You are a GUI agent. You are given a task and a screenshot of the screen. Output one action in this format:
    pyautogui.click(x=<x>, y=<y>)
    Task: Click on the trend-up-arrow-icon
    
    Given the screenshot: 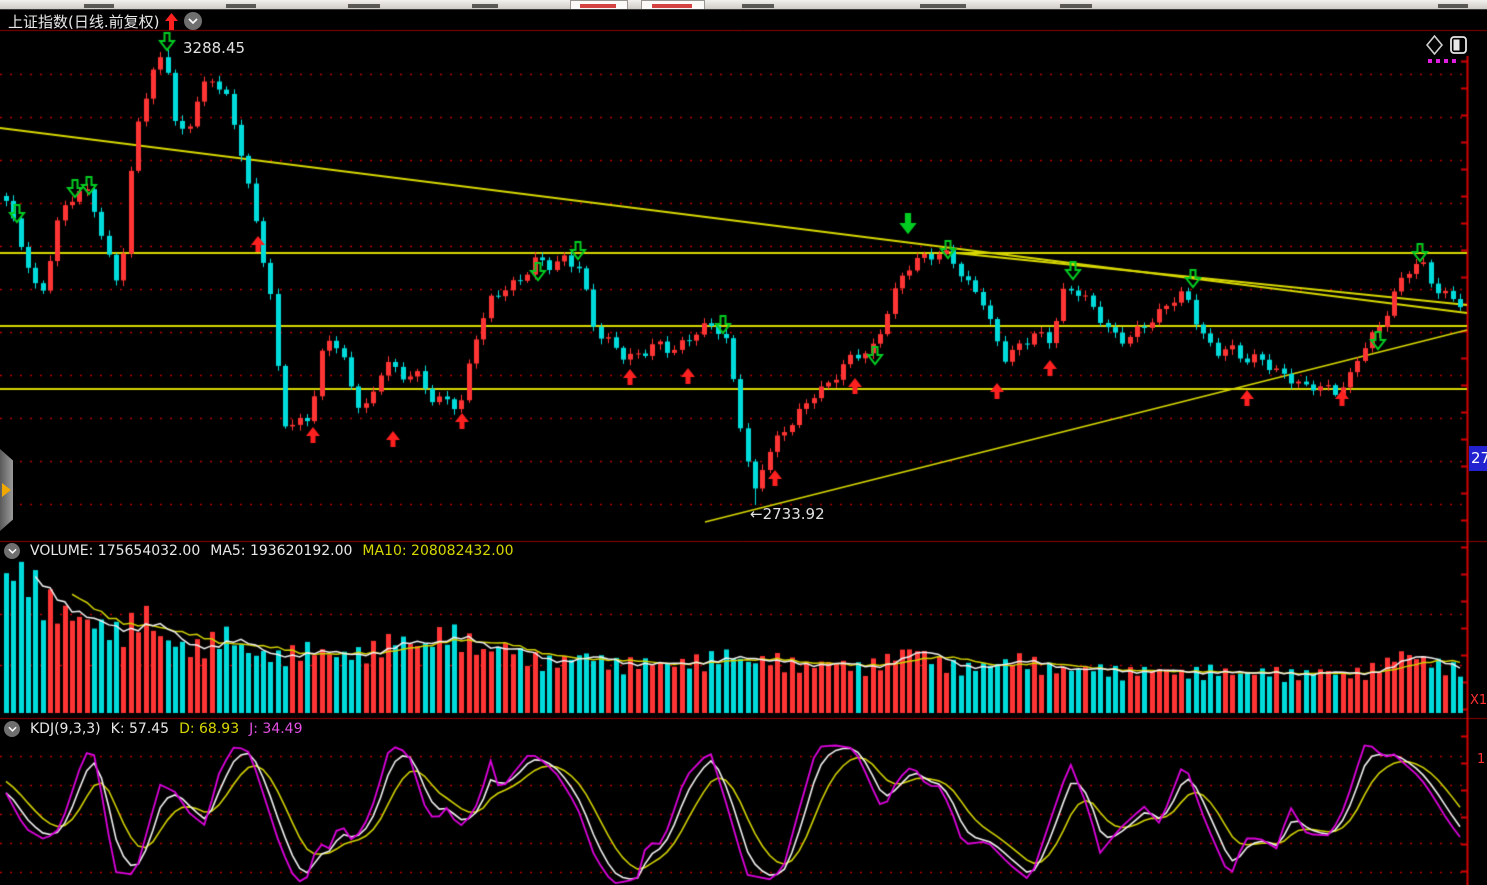 What is the action you would take?
    pyautogui.click(x=172, y=21)
    